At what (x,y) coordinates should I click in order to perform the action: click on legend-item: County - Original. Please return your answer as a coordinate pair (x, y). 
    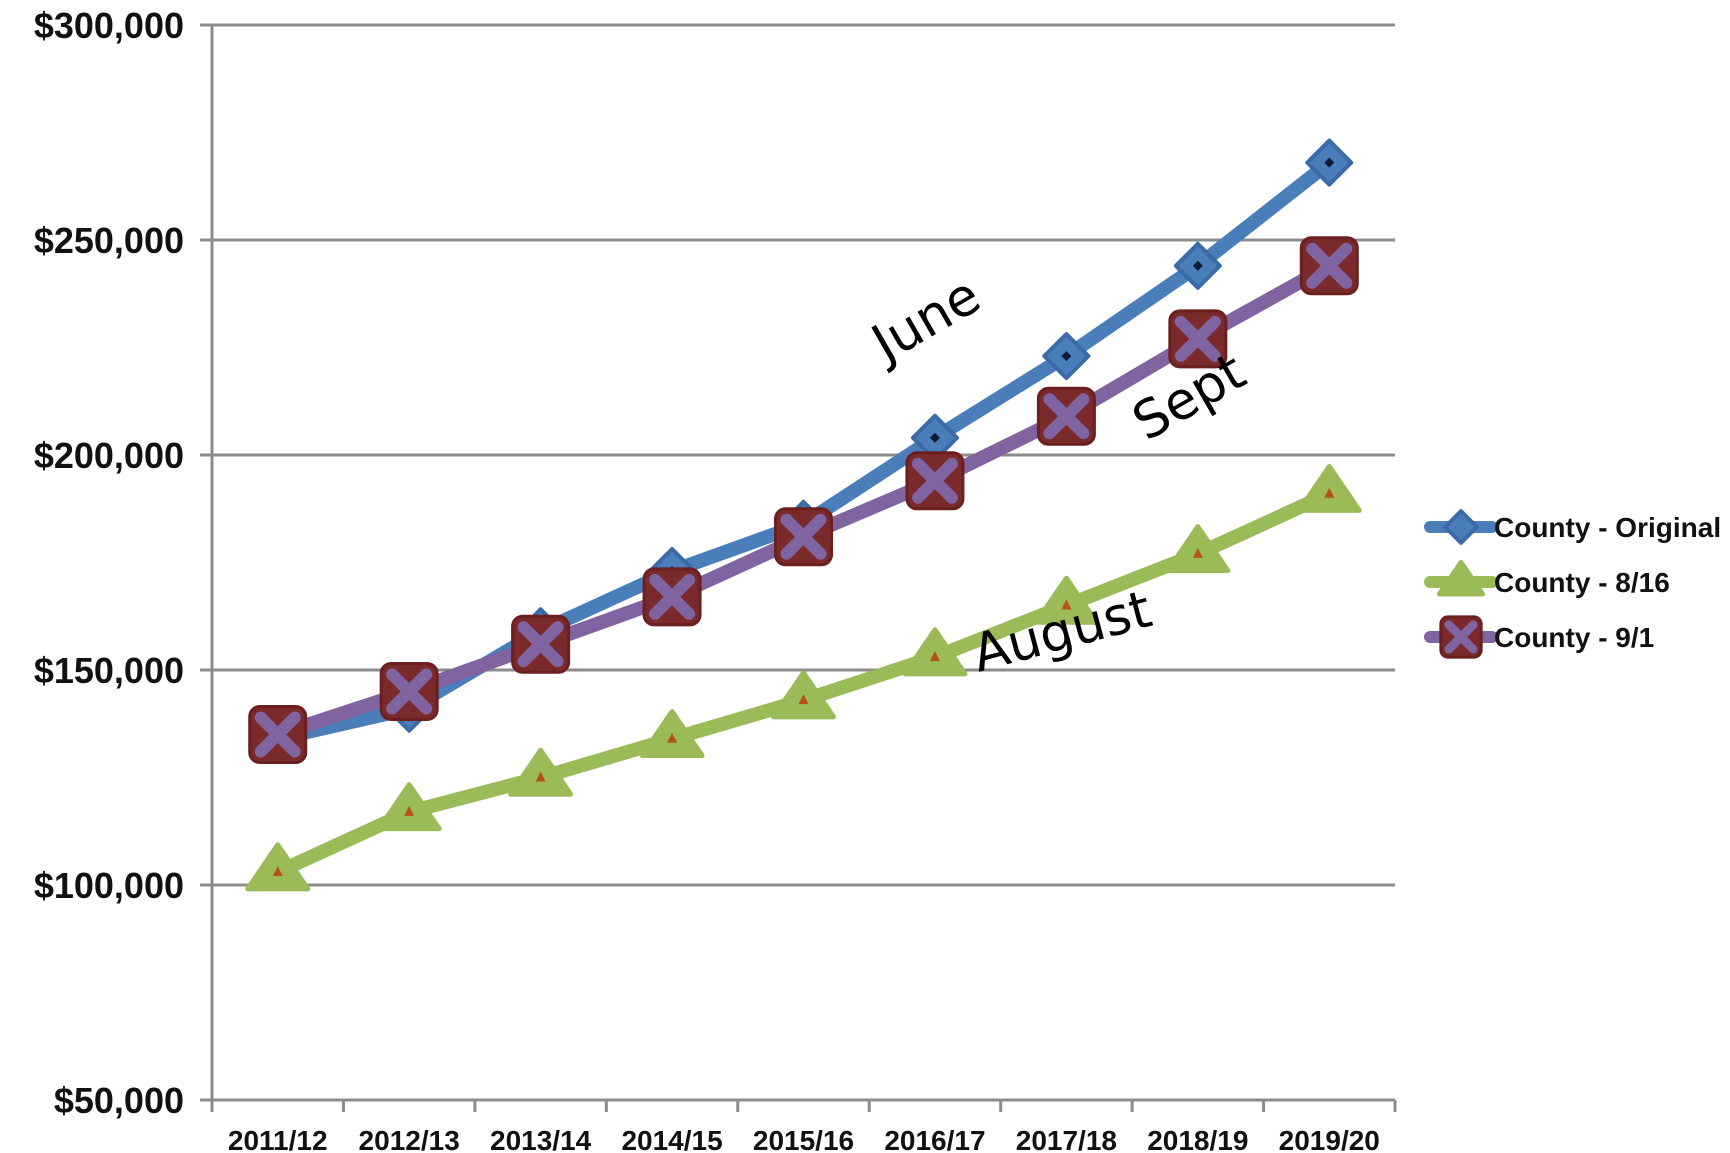
    Looking at the image, I should click on (1572, 527).